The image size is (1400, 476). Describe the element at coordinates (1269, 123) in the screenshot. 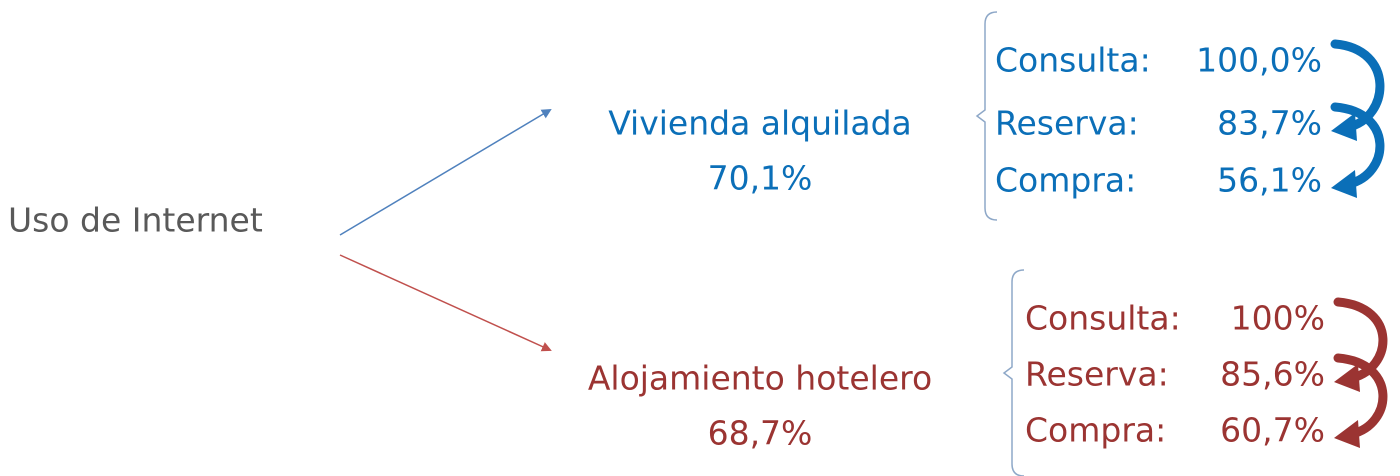

I see `step-value: 83,7%` at that location.